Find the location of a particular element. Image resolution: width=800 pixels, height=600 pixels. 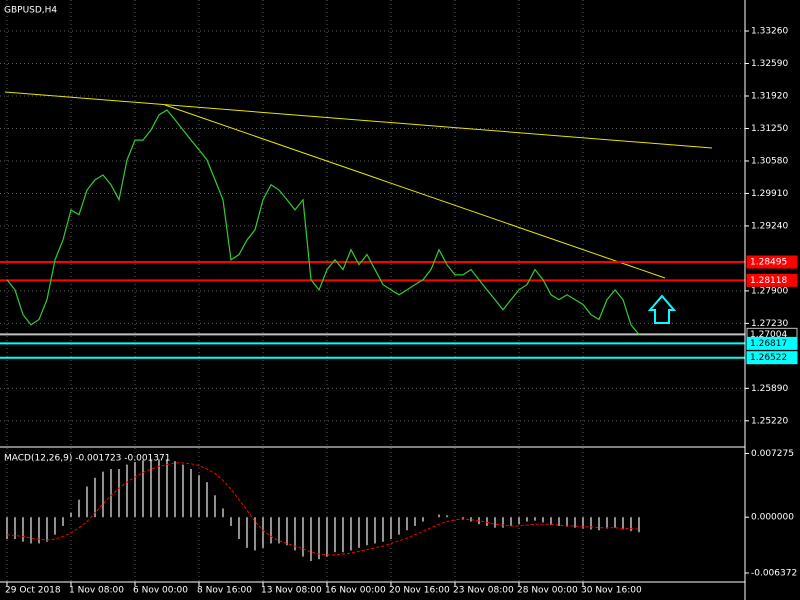

x-tick-label: 29 Oct 2018 is located at coordinates (33, 591).